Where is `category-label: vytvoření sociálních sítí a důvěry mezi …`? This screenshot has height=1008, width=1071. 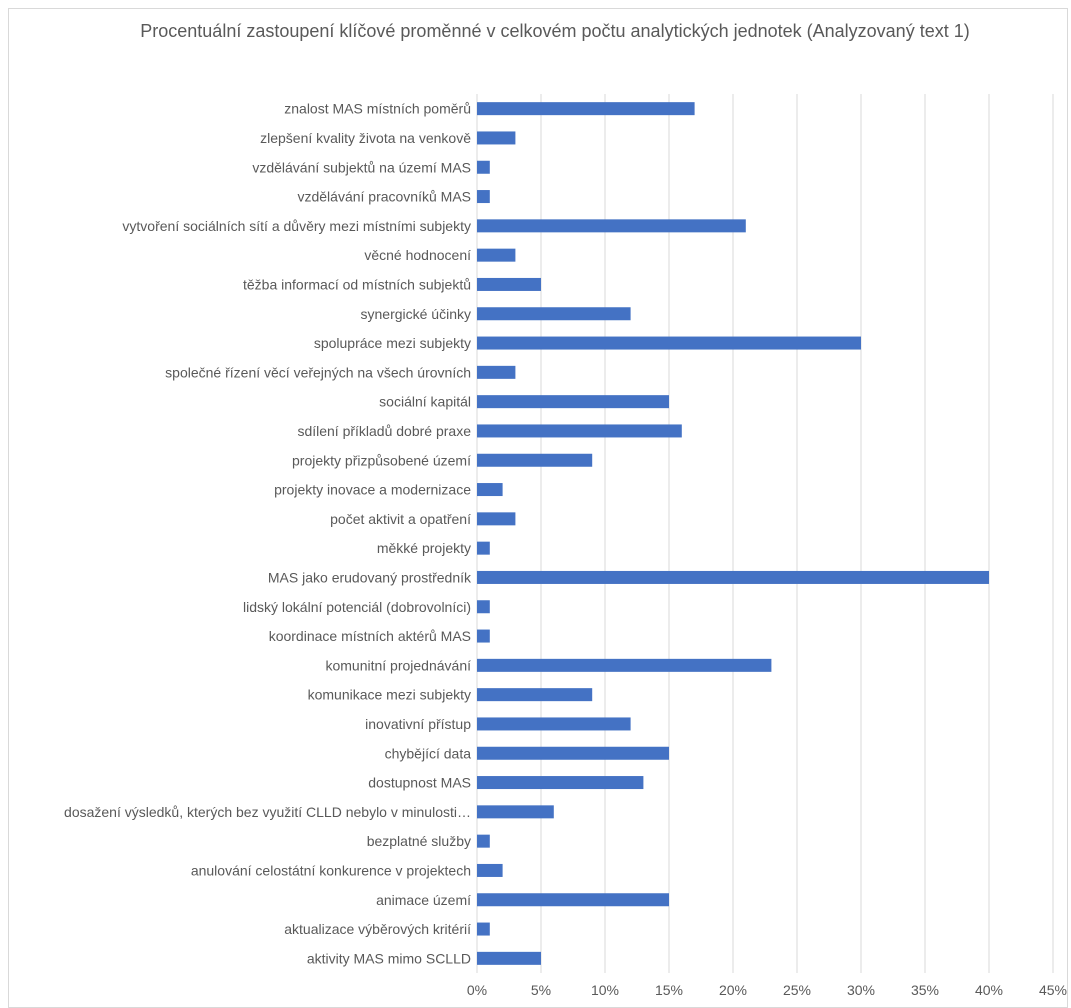
category-label: vytvoření sociálních sítí a důvěry mezi … is located at coordinates (296, 226).